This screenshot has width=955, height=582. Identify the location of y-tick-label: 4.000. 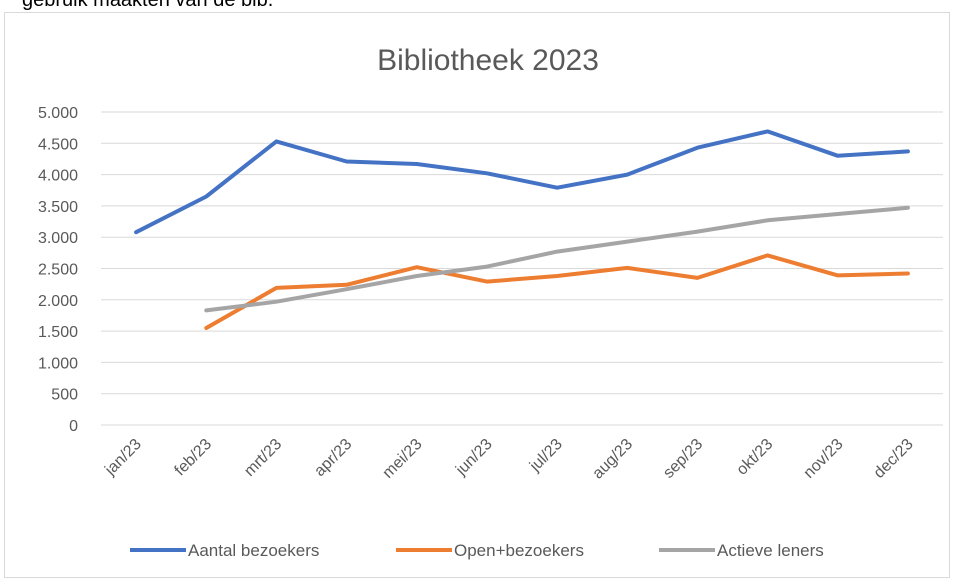
(58, 176).